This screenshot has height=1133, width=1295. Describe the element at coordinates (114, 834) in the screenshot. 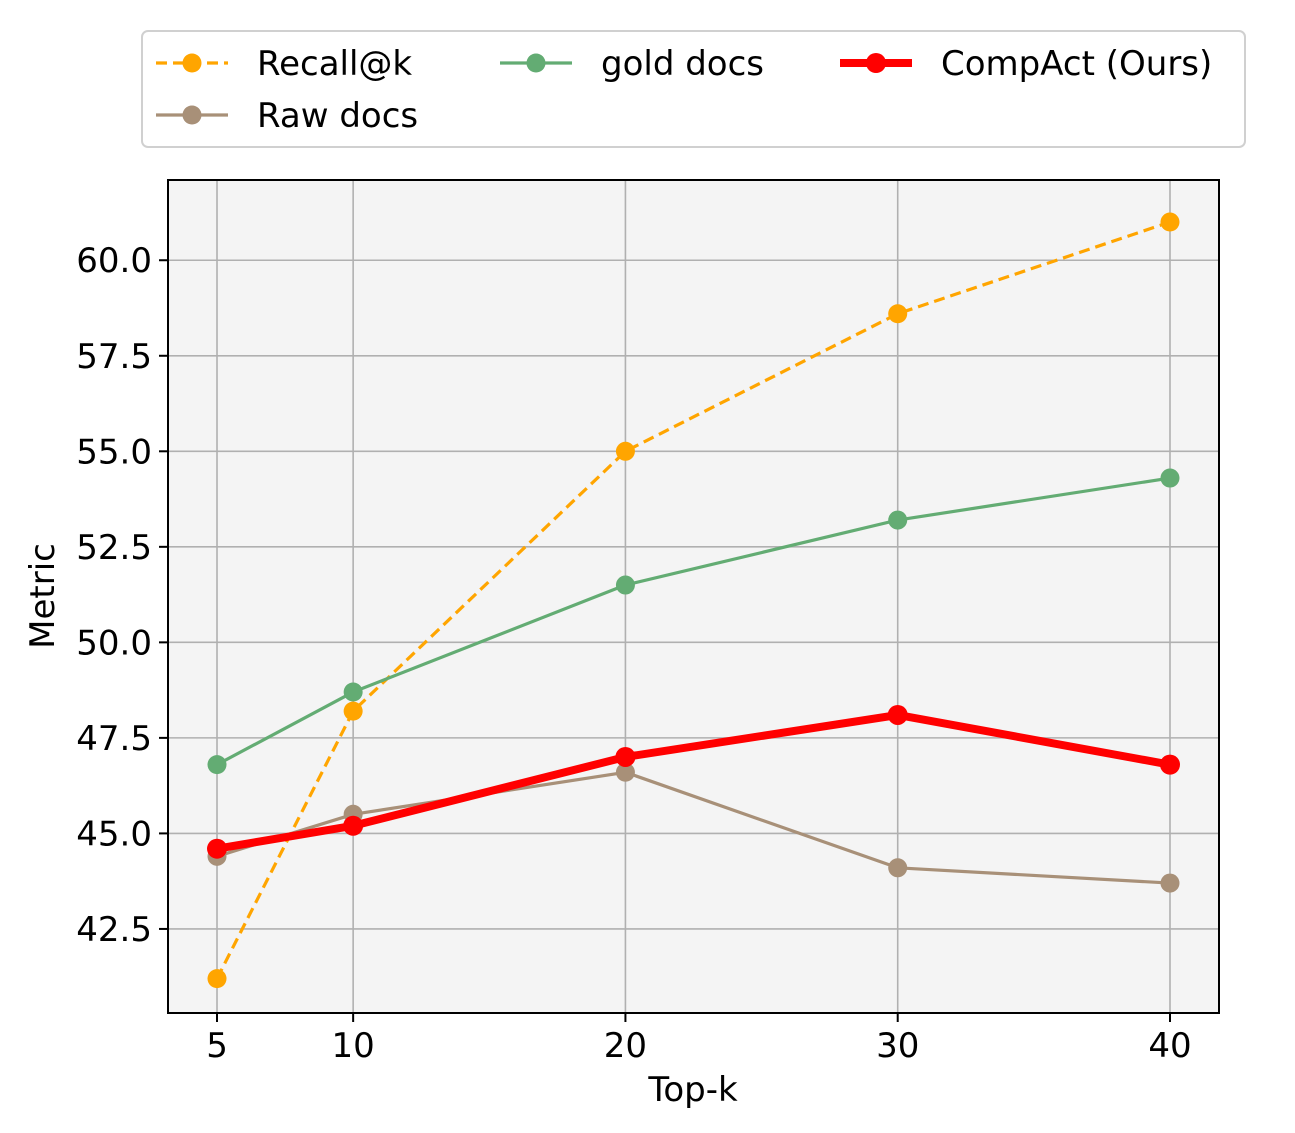

I see `y-tick-label: 45.0` at that location.